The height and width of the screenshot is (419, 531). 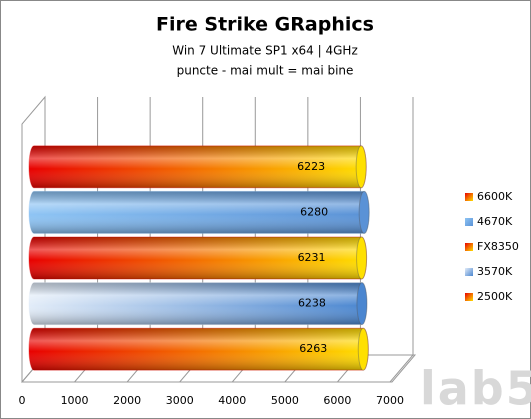 What do you see at coordinates (337, 400) in the screenshot?
I see `x-tick-label: 6000` at bounding box center [337, 400].